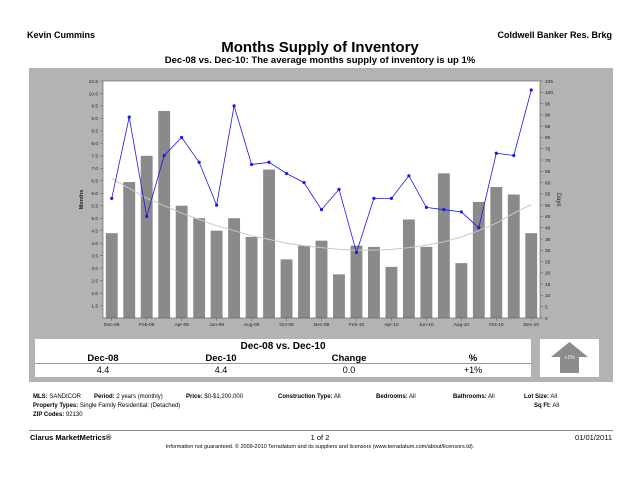  Describe the element at coordinates (473, 358) in the screenshot. I see `summary-header-percent: %` at that location.